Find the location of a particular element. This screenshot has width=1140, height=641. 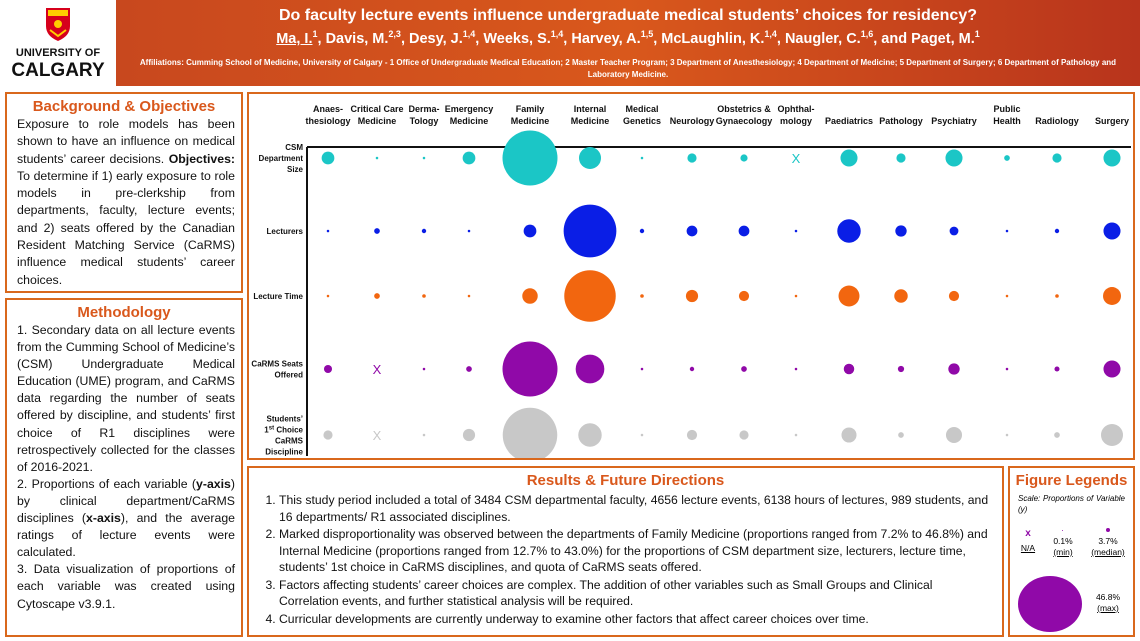

legend-na: x N/A is located at coordinates (1028, 541).